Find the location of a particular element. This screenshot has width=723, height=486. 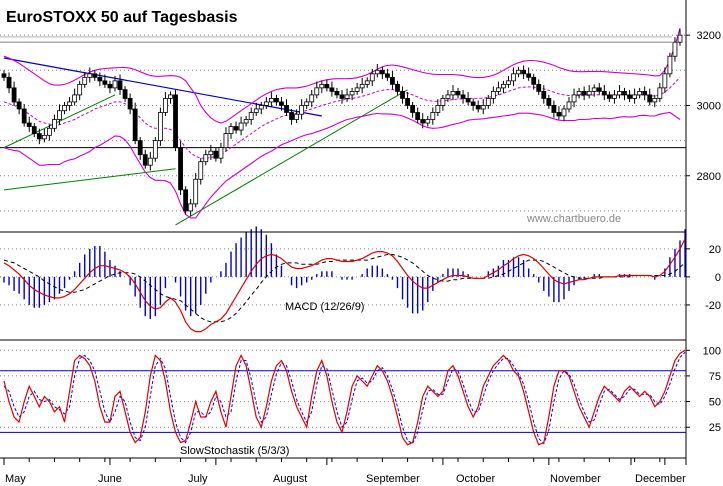

month-label: September is located at coordinates (393, 479).